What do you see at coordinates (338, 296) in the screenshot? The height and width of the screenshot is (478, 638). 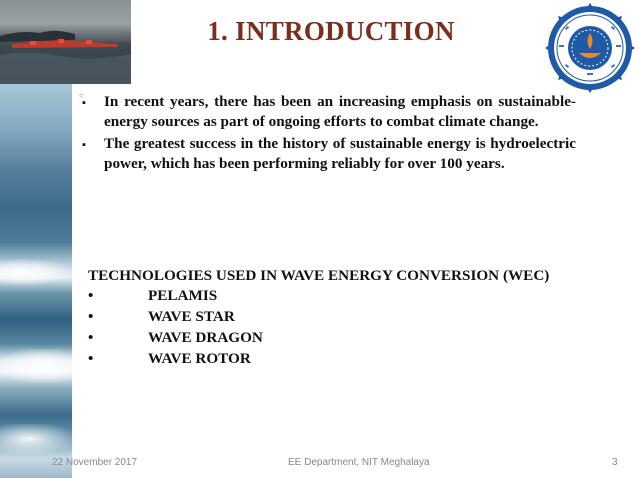 I see `list-item: • PELAMIS` at bounding box center [338, 296].